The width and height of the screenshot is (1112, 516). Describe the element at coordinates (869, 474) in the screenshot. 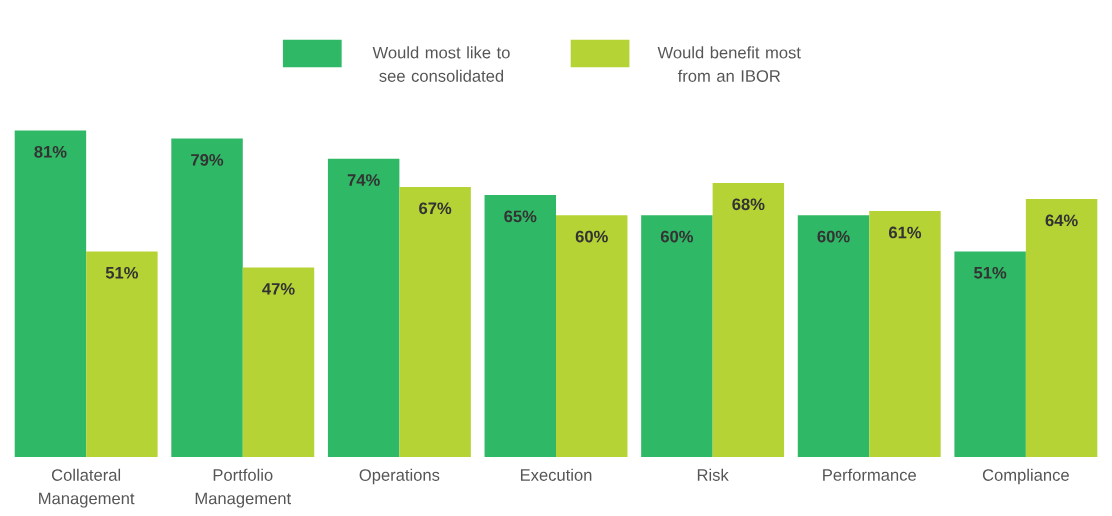

I see `x-tick-label: Performance` at that location.